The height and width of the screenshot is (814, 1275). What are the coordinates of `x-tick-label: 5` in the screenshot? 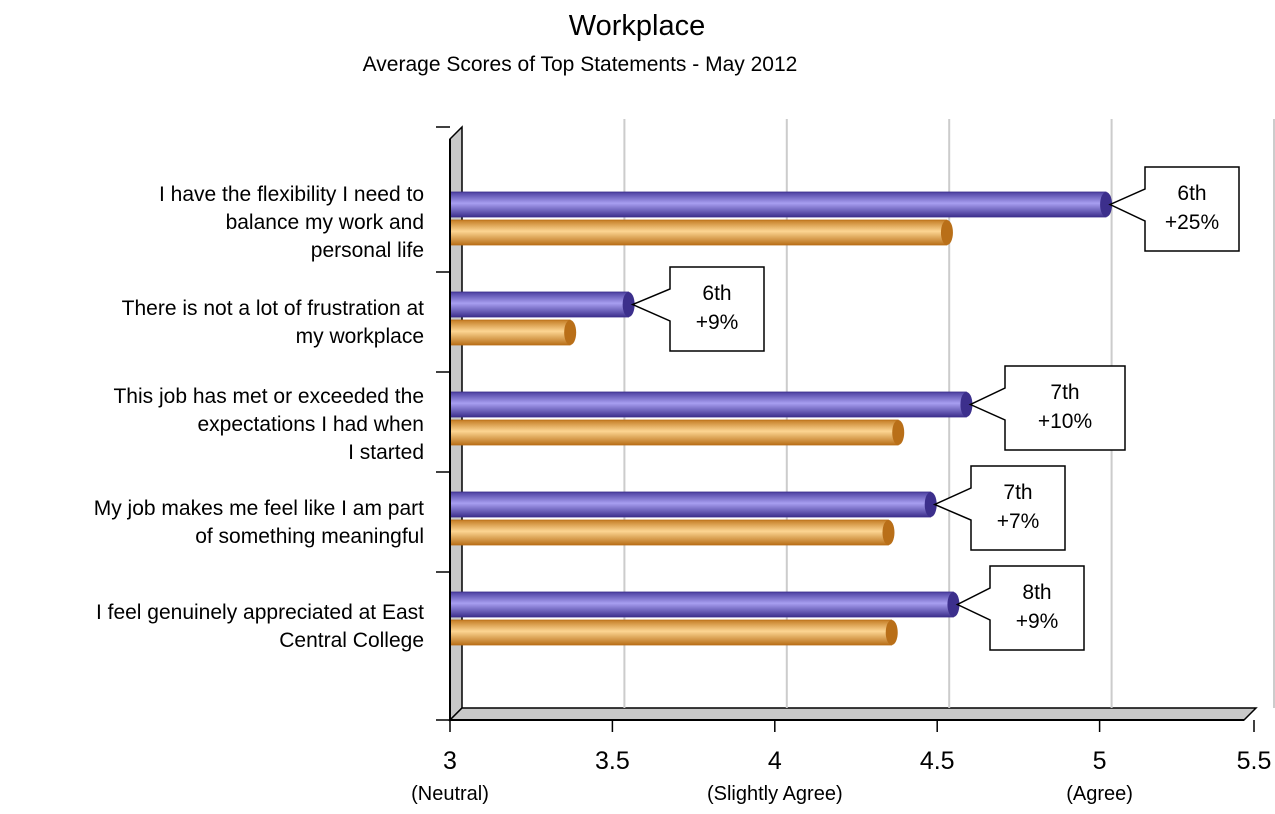 It's located at (1100, 761).